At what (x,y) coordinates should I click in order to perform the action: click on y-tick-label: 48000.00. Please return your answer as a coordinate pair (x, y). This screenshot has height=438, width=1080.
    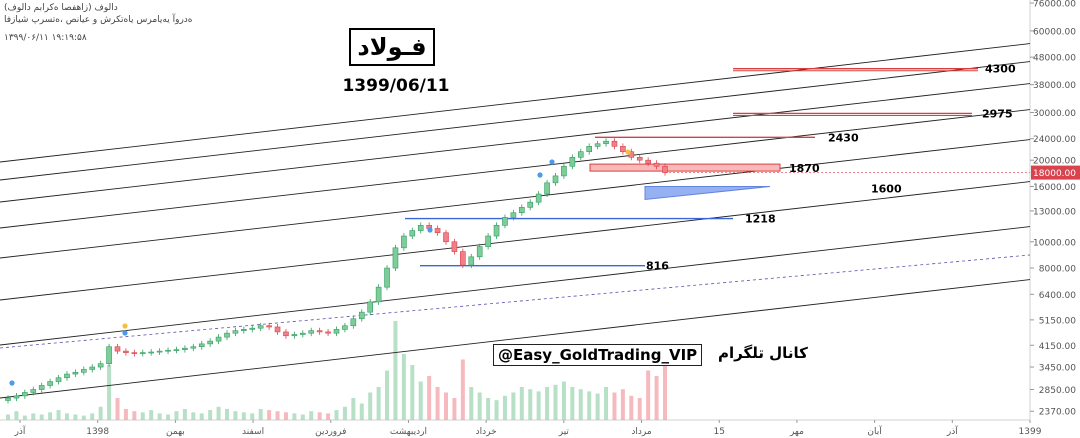
    Looking at the image, I should click on (1054, 59).